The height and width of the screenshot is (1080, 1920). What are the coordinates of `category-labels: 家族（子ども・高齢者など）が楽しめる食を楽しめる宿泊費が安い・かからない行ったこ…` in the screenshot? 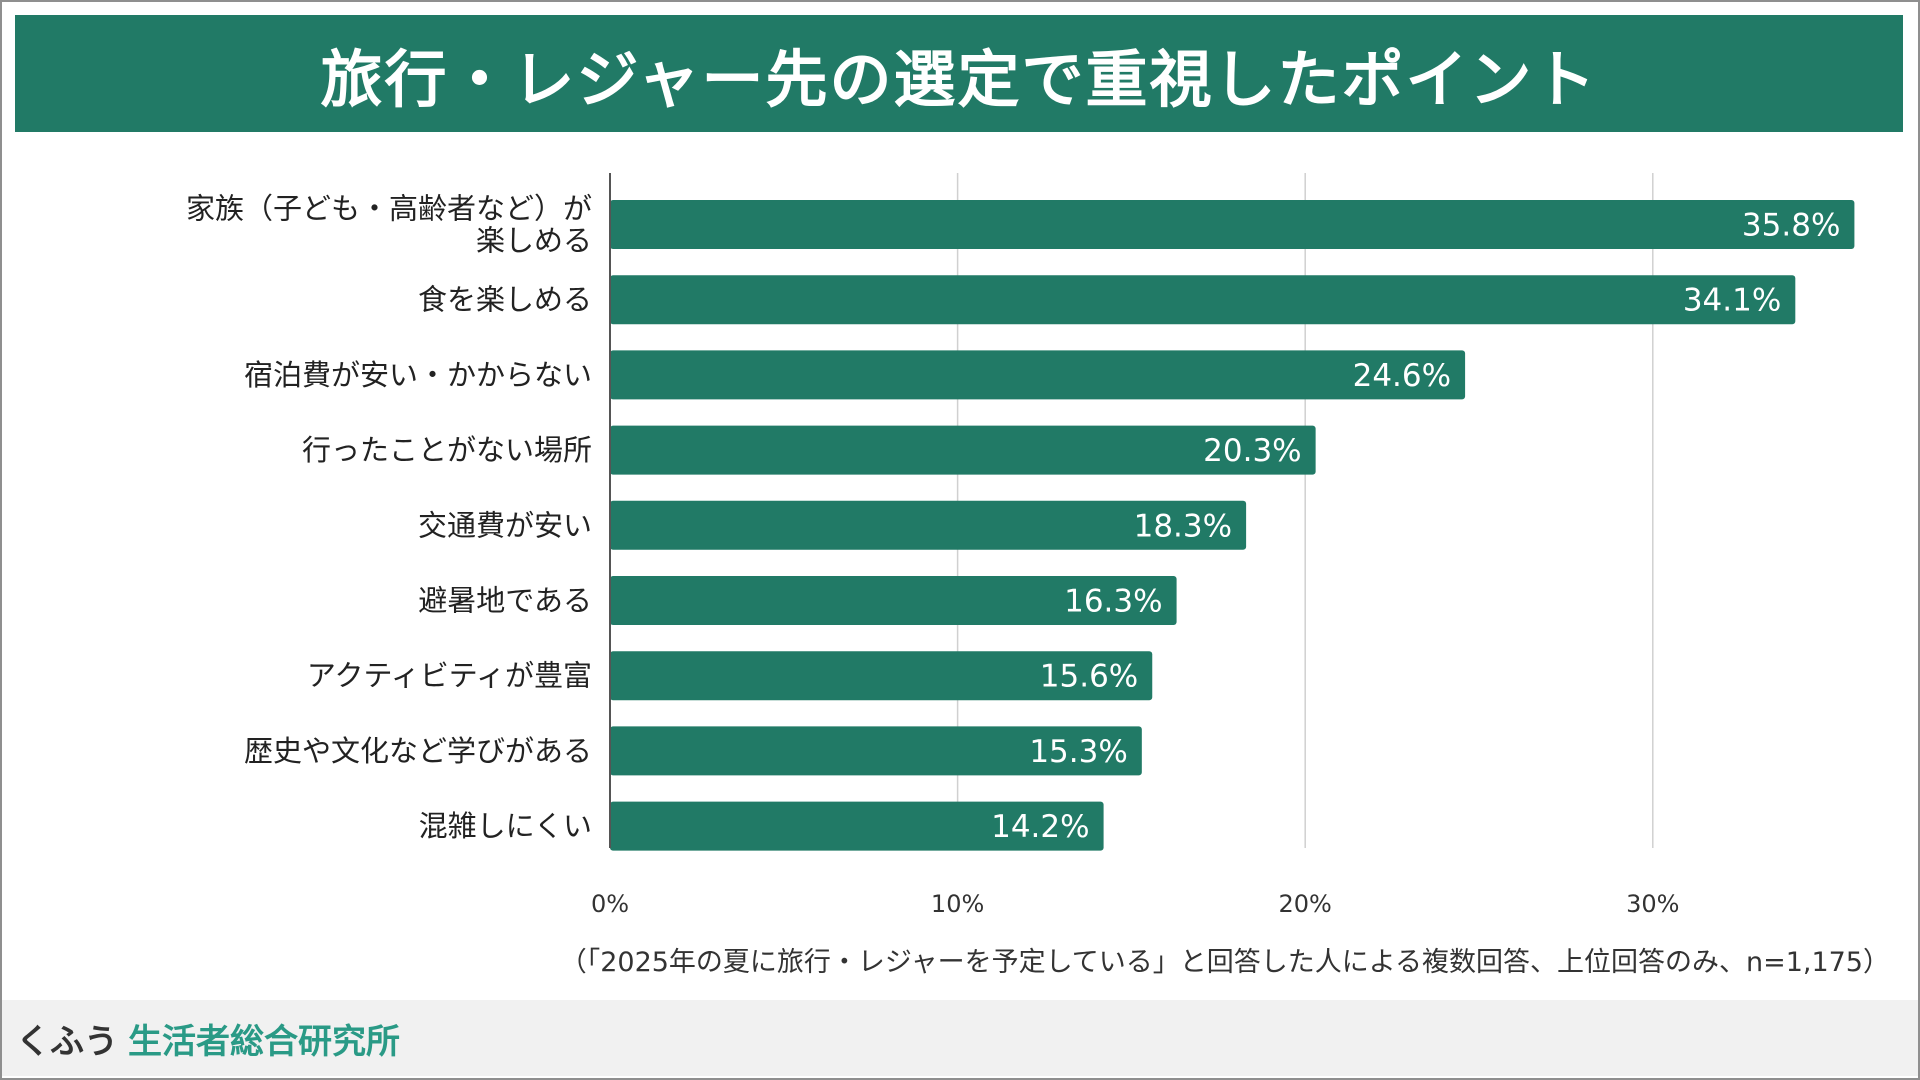 It's located at (389, 518).